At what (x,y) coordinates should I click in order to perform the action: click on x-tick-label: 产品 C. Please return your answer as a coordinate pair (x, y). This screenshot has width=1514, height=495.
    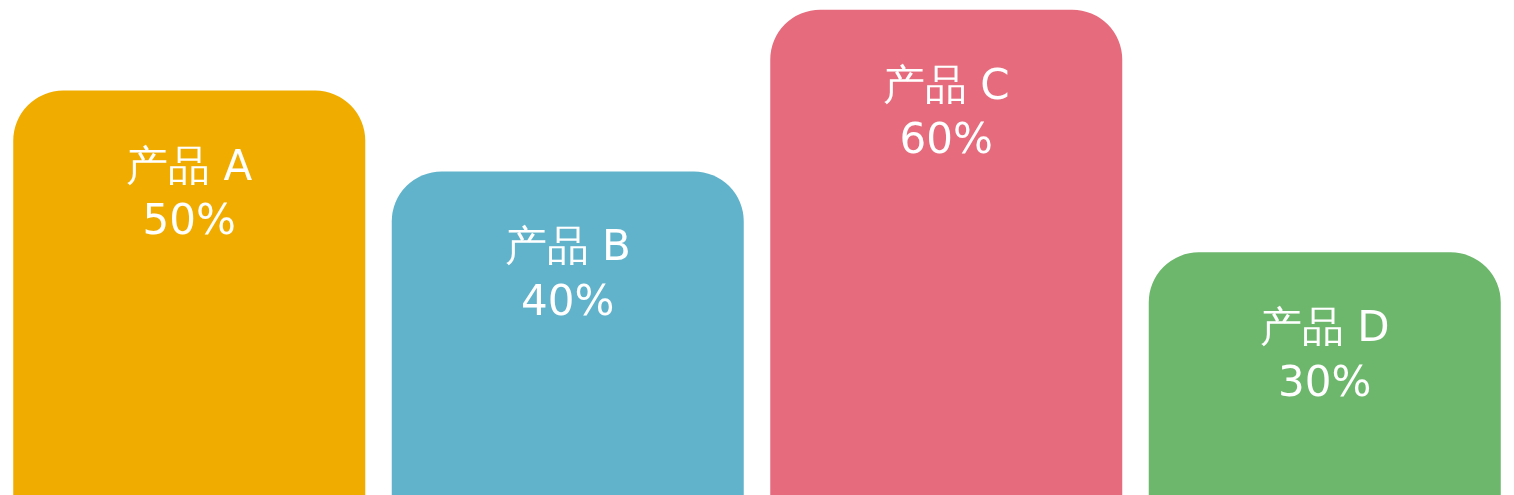
    Looking at the image, I should click on (946, 84).